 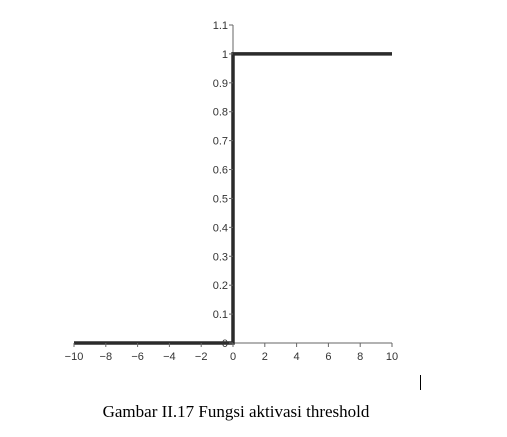 What do you see at coordinates (220, 315) in the screenshot?
I see `y-tick-label: 0.1` at bounding box center [220, 315].